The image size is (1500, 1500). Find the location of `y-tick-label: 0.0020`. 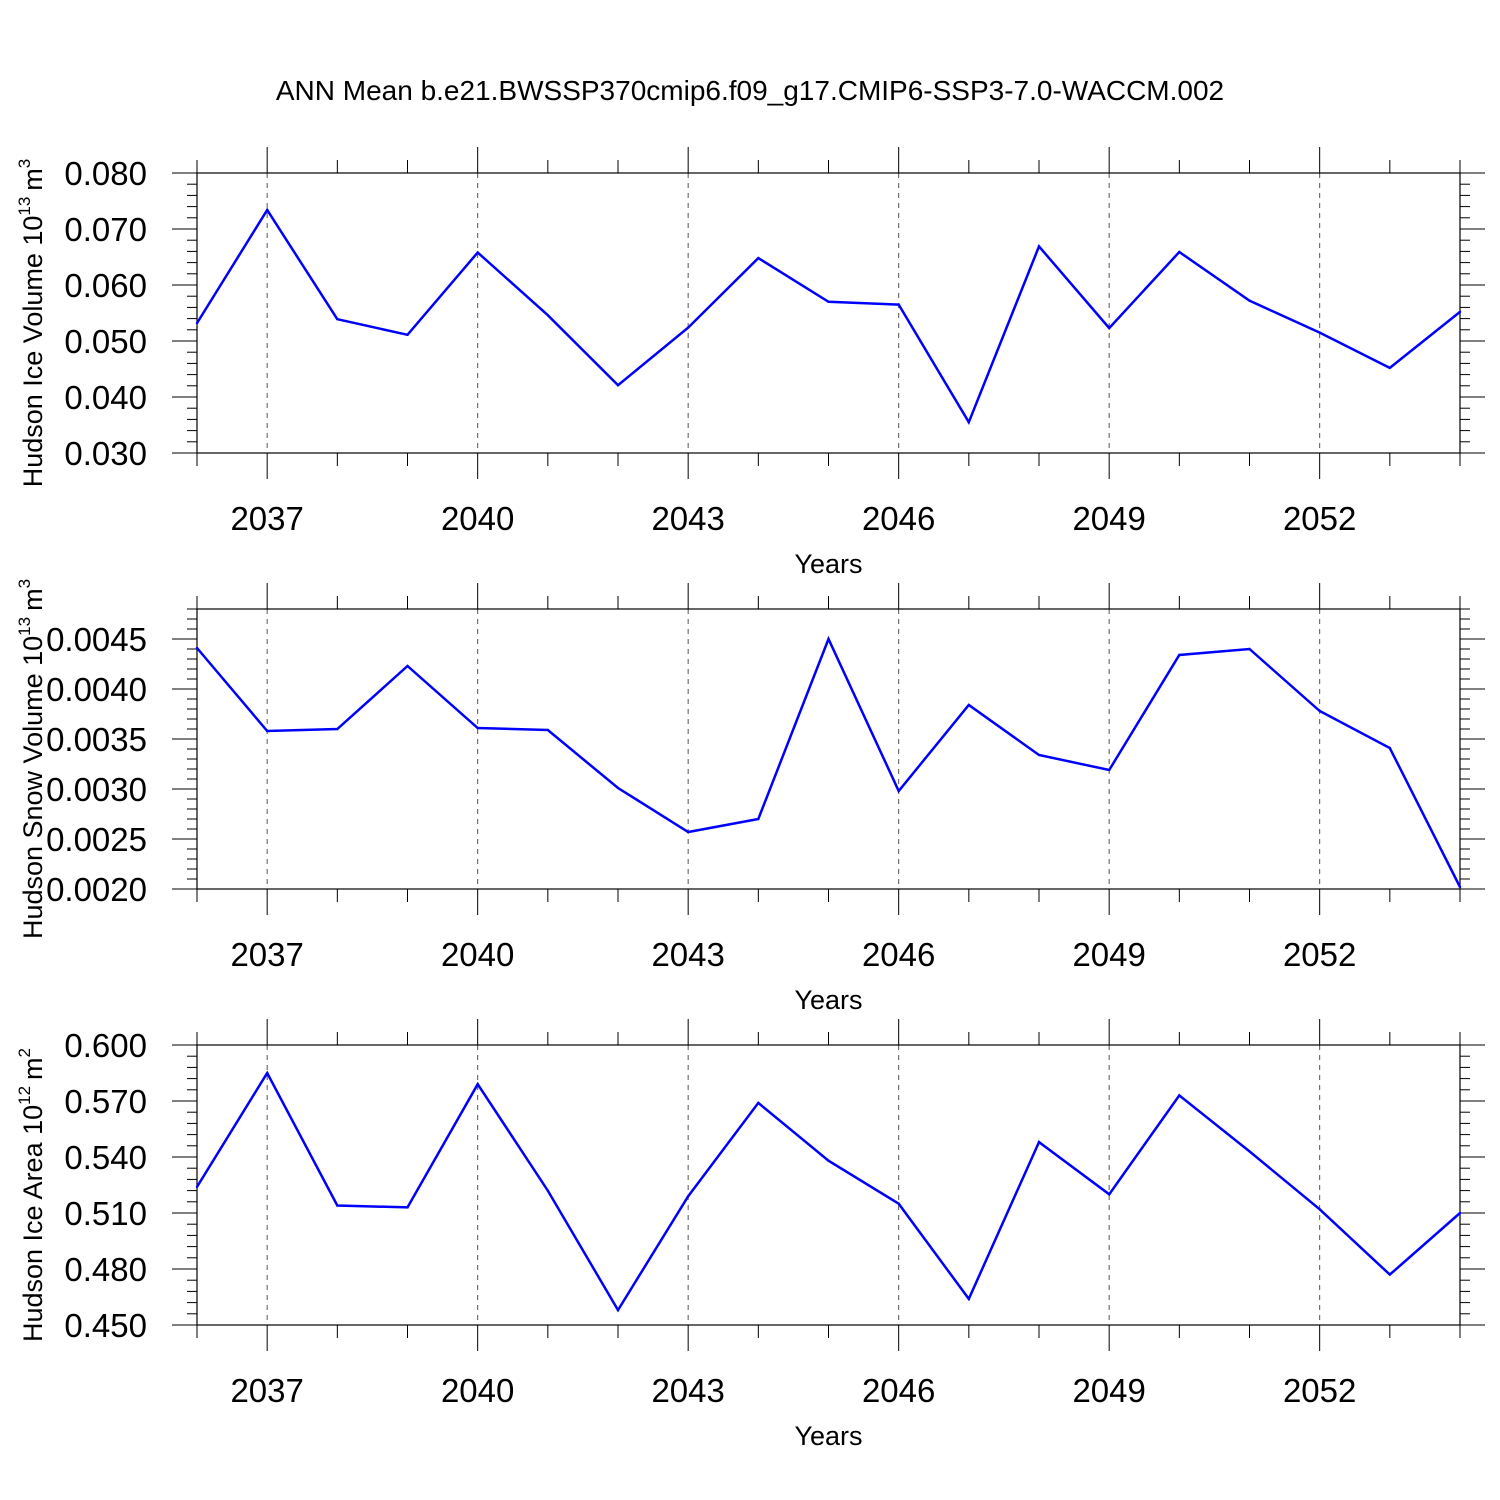

y-tick-label: 0.0020 is located at coordinates (96, 889).